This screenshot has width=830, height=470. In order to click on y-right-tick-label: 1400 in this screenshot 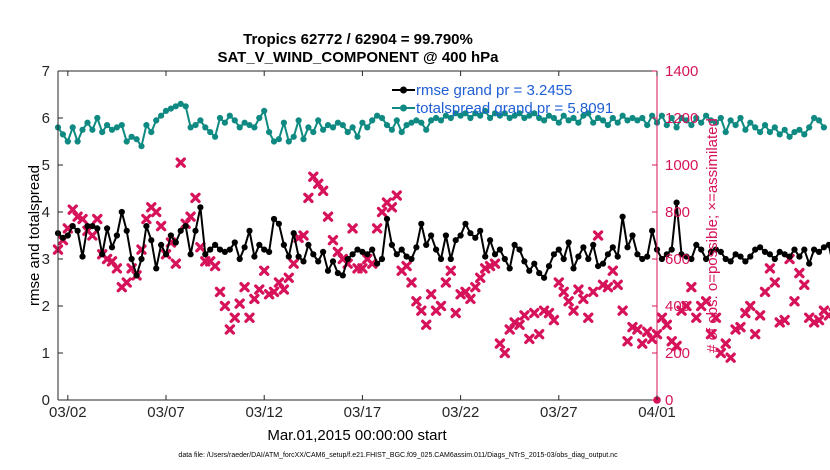, I will do `click(681, 71)`.